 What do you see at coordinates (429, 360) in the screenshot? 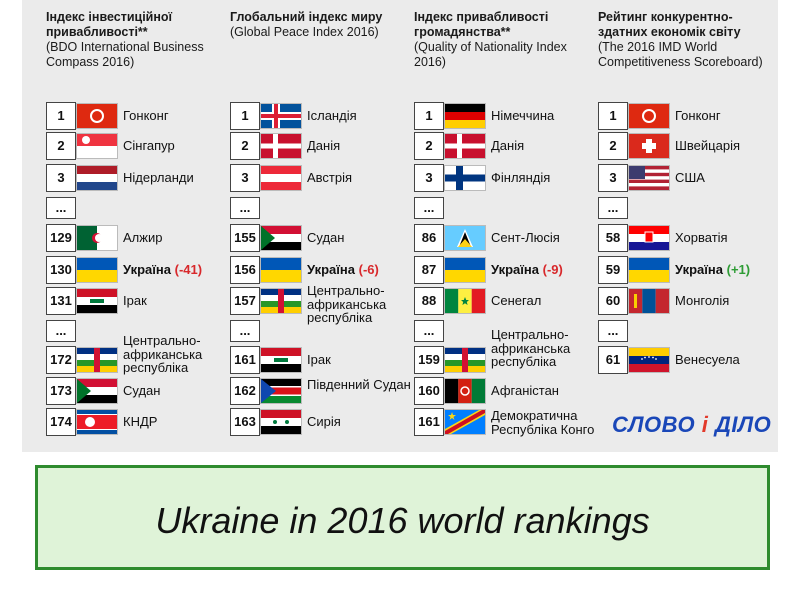
I see `rank-badge: 159` at bounding box center [429, 360].